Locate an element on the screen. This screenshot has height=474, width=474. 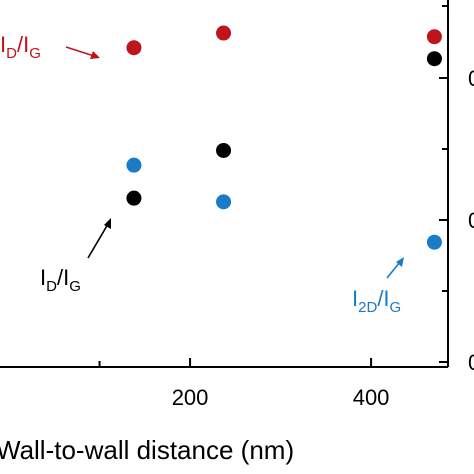
right-ticks: 0 0 0 is located at coordinates (456, 190).